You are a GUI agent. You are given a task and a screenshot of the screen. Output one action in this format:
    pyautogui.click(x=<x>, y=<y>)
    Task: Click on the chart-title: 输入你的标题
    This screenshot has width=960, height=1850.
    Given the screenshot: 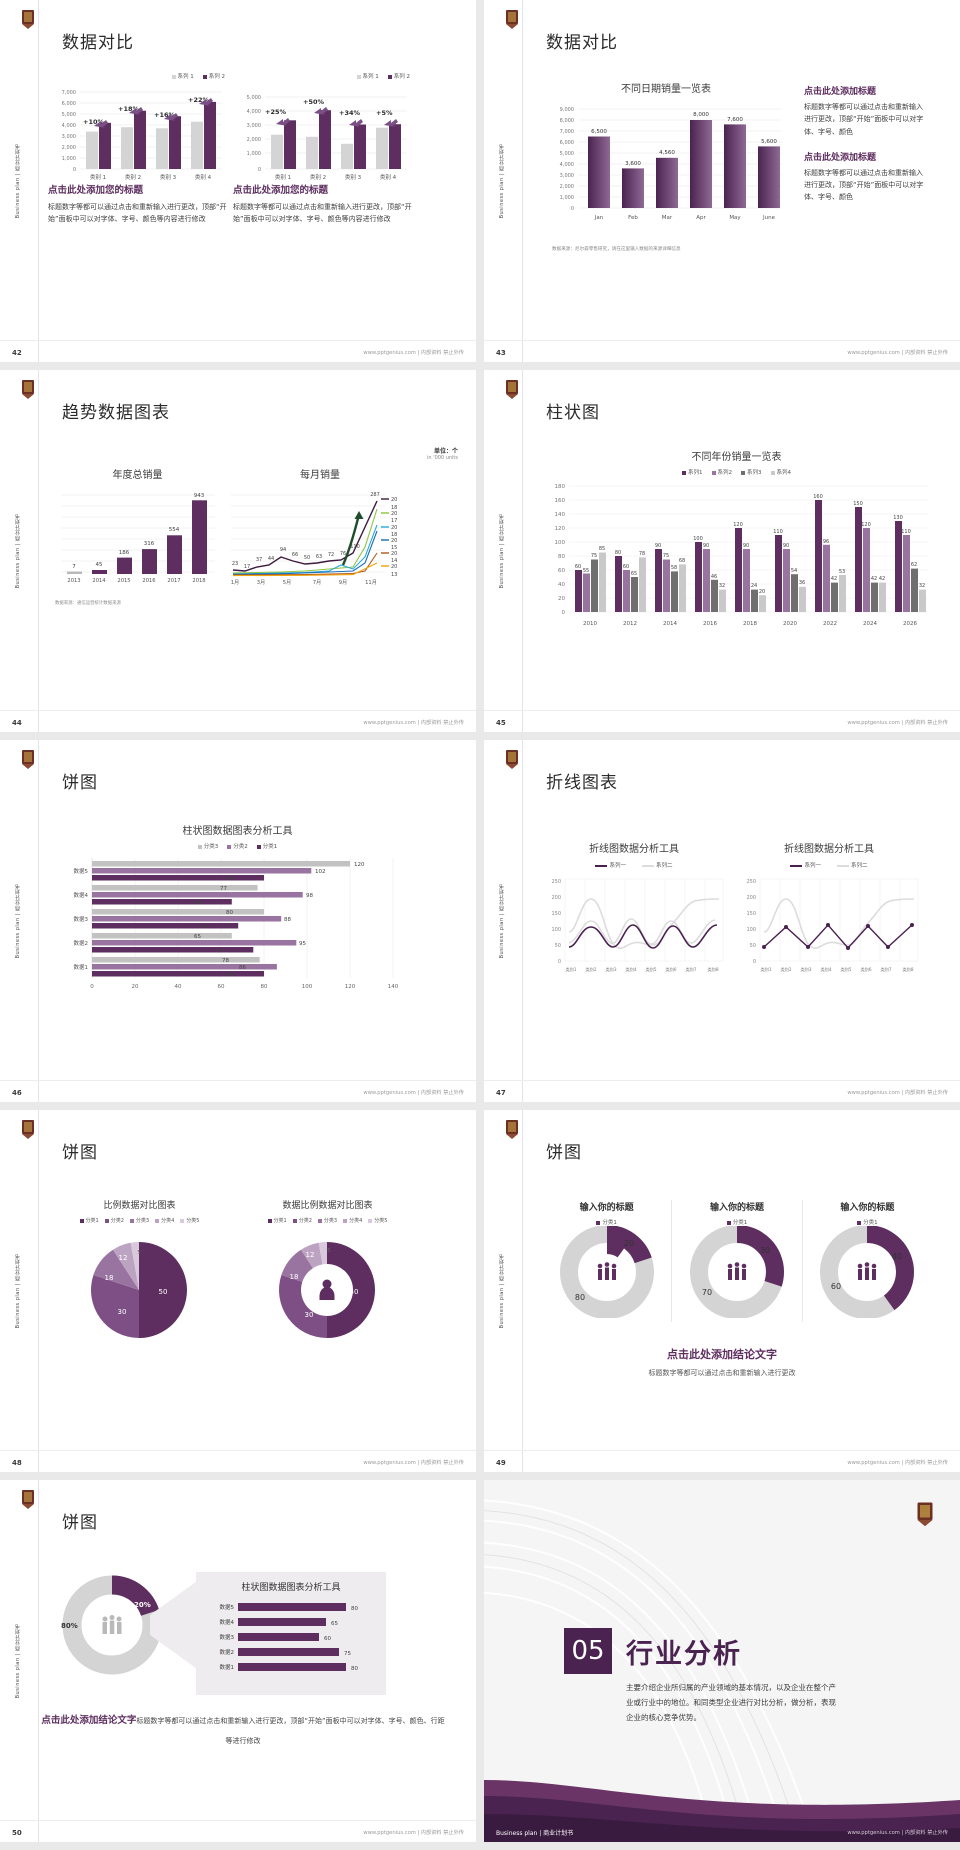 What is the action you would take?
    pyautogui.click(x=867, y=1208)
    